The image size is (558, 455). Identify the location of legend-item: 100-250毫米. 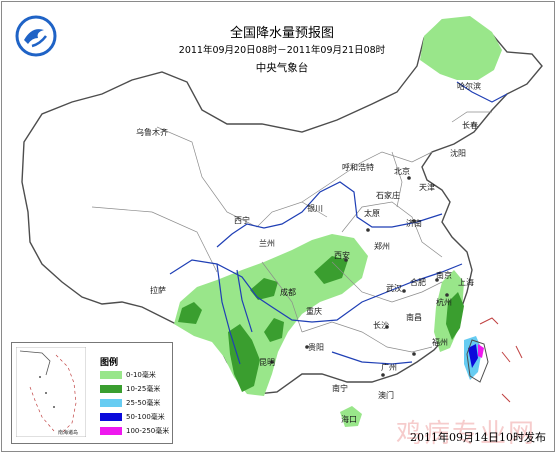
(134, 431).